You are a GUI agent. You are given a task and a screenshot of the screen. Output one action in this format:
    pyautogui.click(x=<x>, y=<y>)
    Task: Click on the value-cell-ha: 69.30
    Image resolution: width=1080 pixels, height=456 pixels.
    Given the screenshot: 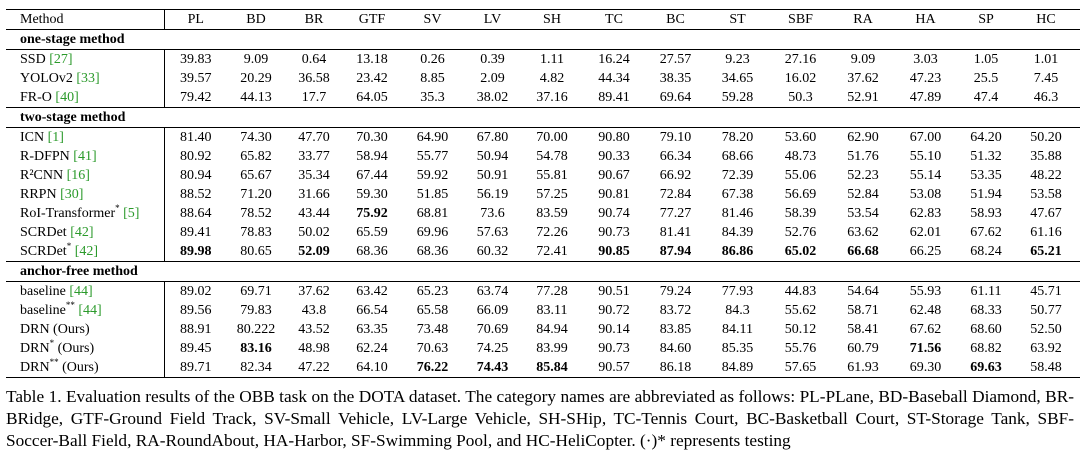 What is the action you would take?
    pyautogui.click(x=925, y=368)
    